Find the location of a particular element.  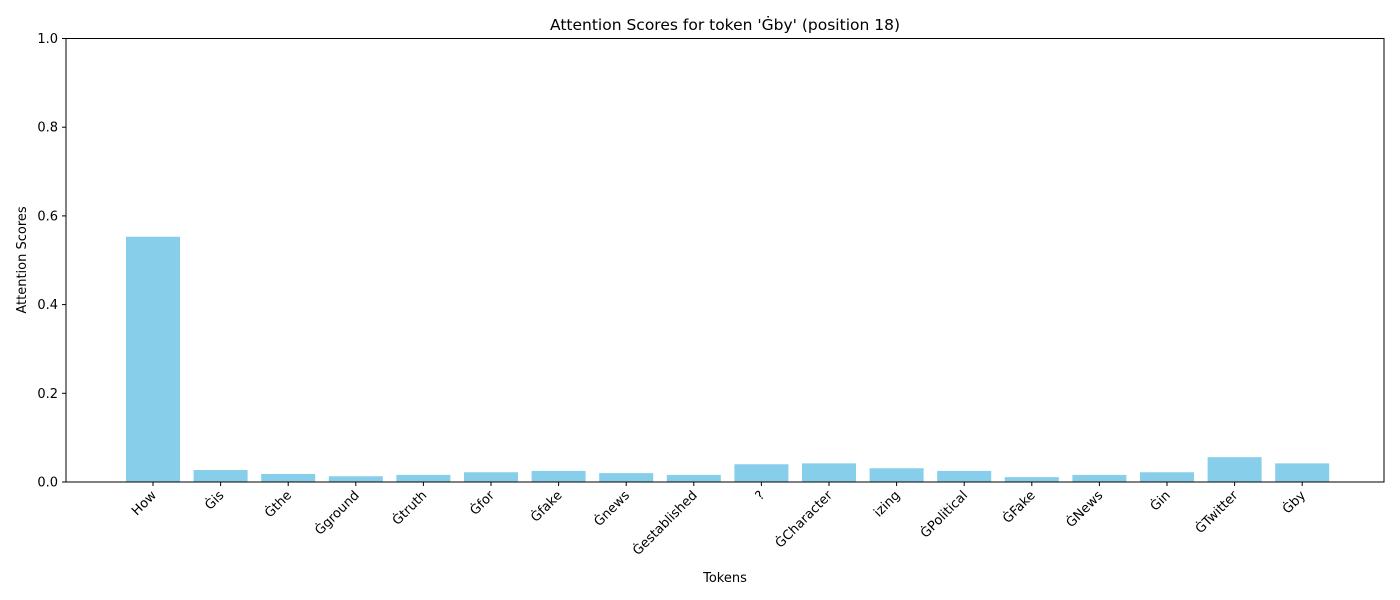

y-tick-label: 1.0 is located at coordinates (47, 39).